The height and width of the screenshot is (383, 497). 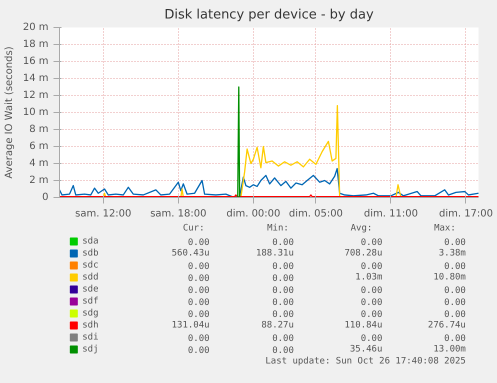 What do you see at coordinates (35, 112) in the screenshot?
I see `y-tick-label: 10 m` at bounding box center [35, 112].